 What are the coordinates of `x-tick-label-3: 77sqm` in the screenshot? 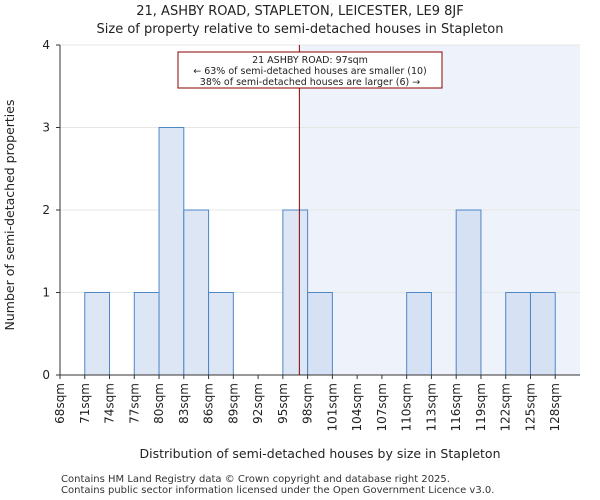 It's located at (134, 403).